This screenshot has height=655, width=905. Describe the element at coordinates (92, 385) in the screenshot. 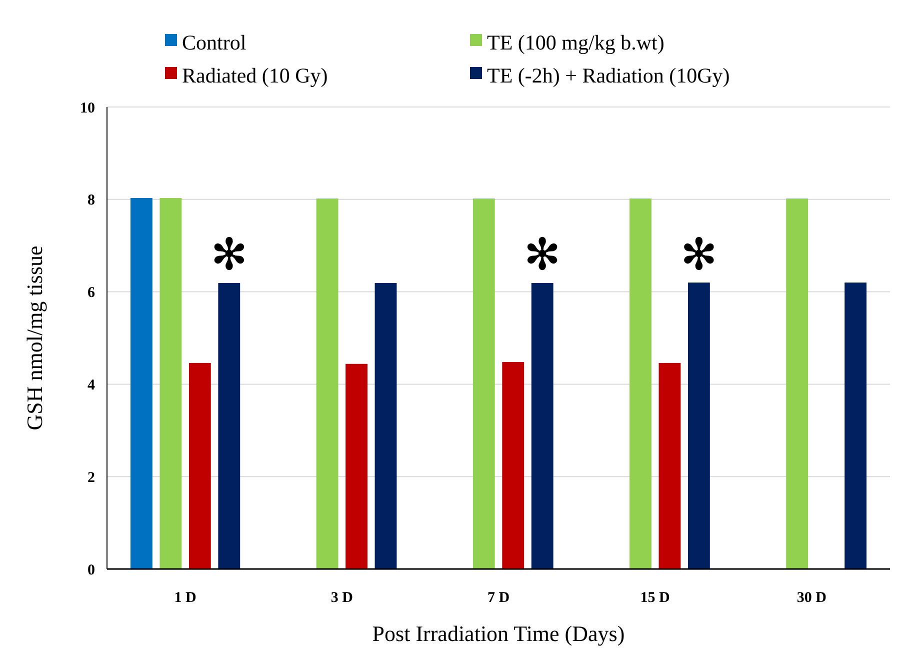

I see `y-tick-label: 4` at that location.